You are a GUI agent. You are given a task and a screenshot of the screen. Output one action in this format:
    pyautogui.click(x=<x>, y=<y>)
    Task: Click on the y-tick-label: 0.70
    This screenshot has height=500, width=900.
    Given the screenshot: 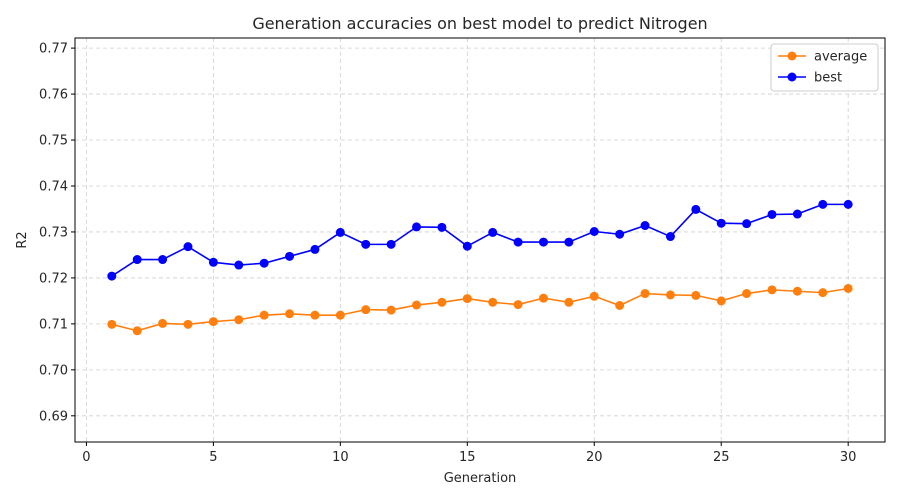 What is the action you would take?
    pyautogui.click(x=53, y=370)
    